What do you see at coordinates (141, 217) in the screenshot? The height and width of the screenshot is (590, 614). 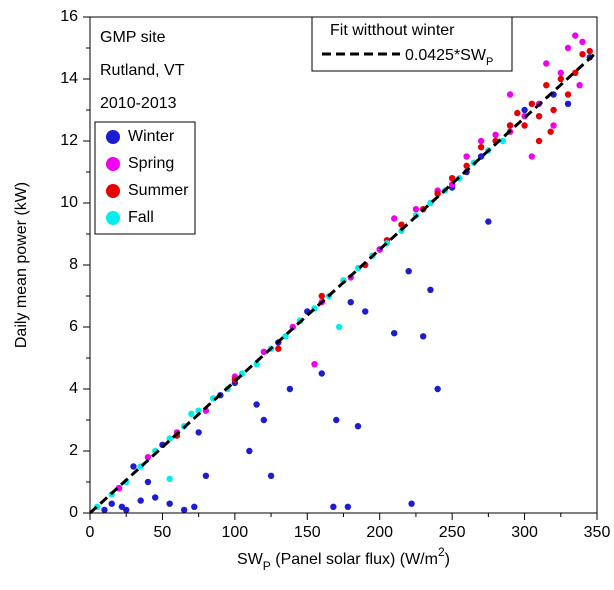 I see `legend-label: Fall` at bounding box center [141, 217].